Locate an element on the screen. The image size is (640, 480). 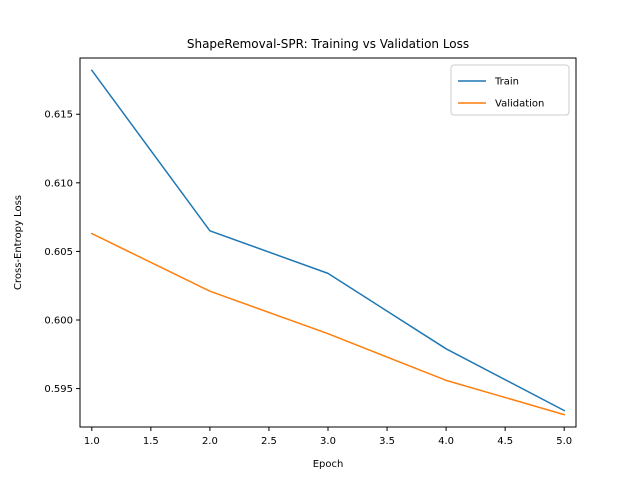
x-tick-label: 5.0 is located at coordinates (564, 441).